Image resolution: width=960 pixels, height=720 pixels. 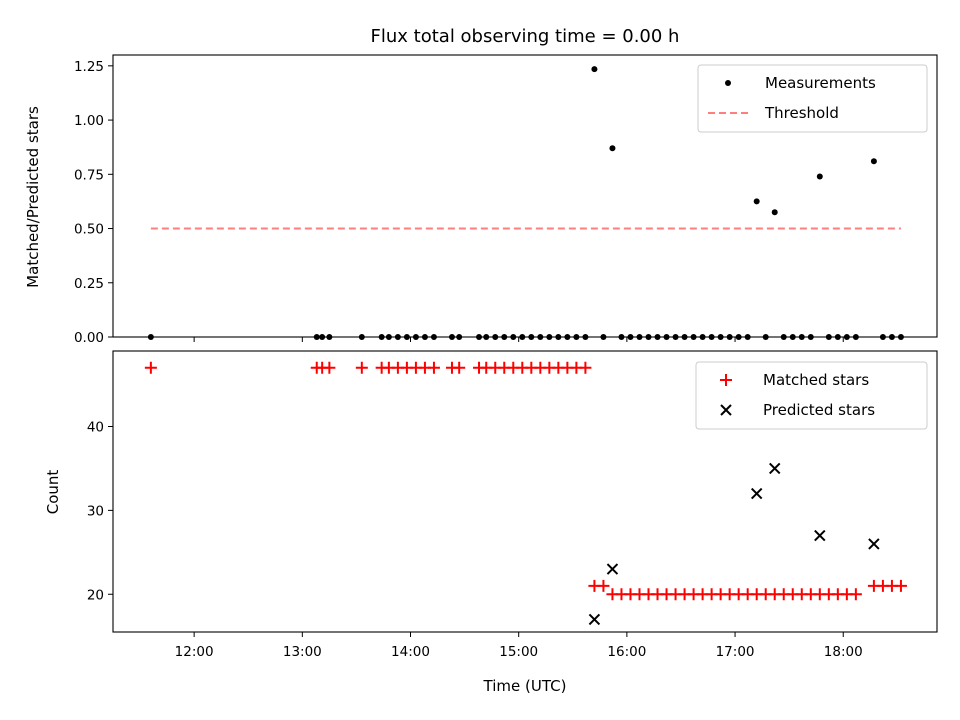 I want to click on legend-label: Predicted stars, so click(x=819, y=410).